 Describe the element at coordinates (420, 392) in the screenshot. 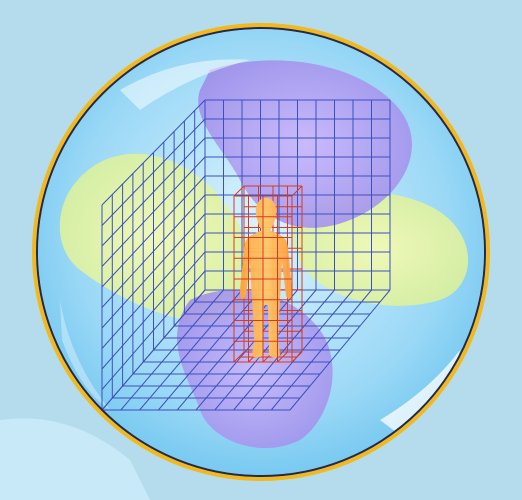

I see `sphere-highlight-bottom` at that location.